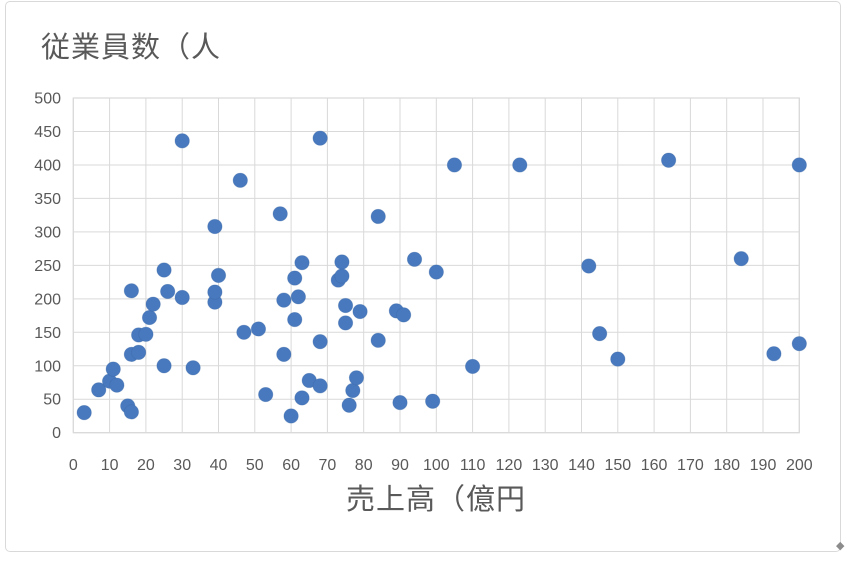 The image size is (847, 561). What do you see at coordinates (840, 546) in the screenshot?
I see `resize-handle-icon: ◆` at bounding box center [840, 546].